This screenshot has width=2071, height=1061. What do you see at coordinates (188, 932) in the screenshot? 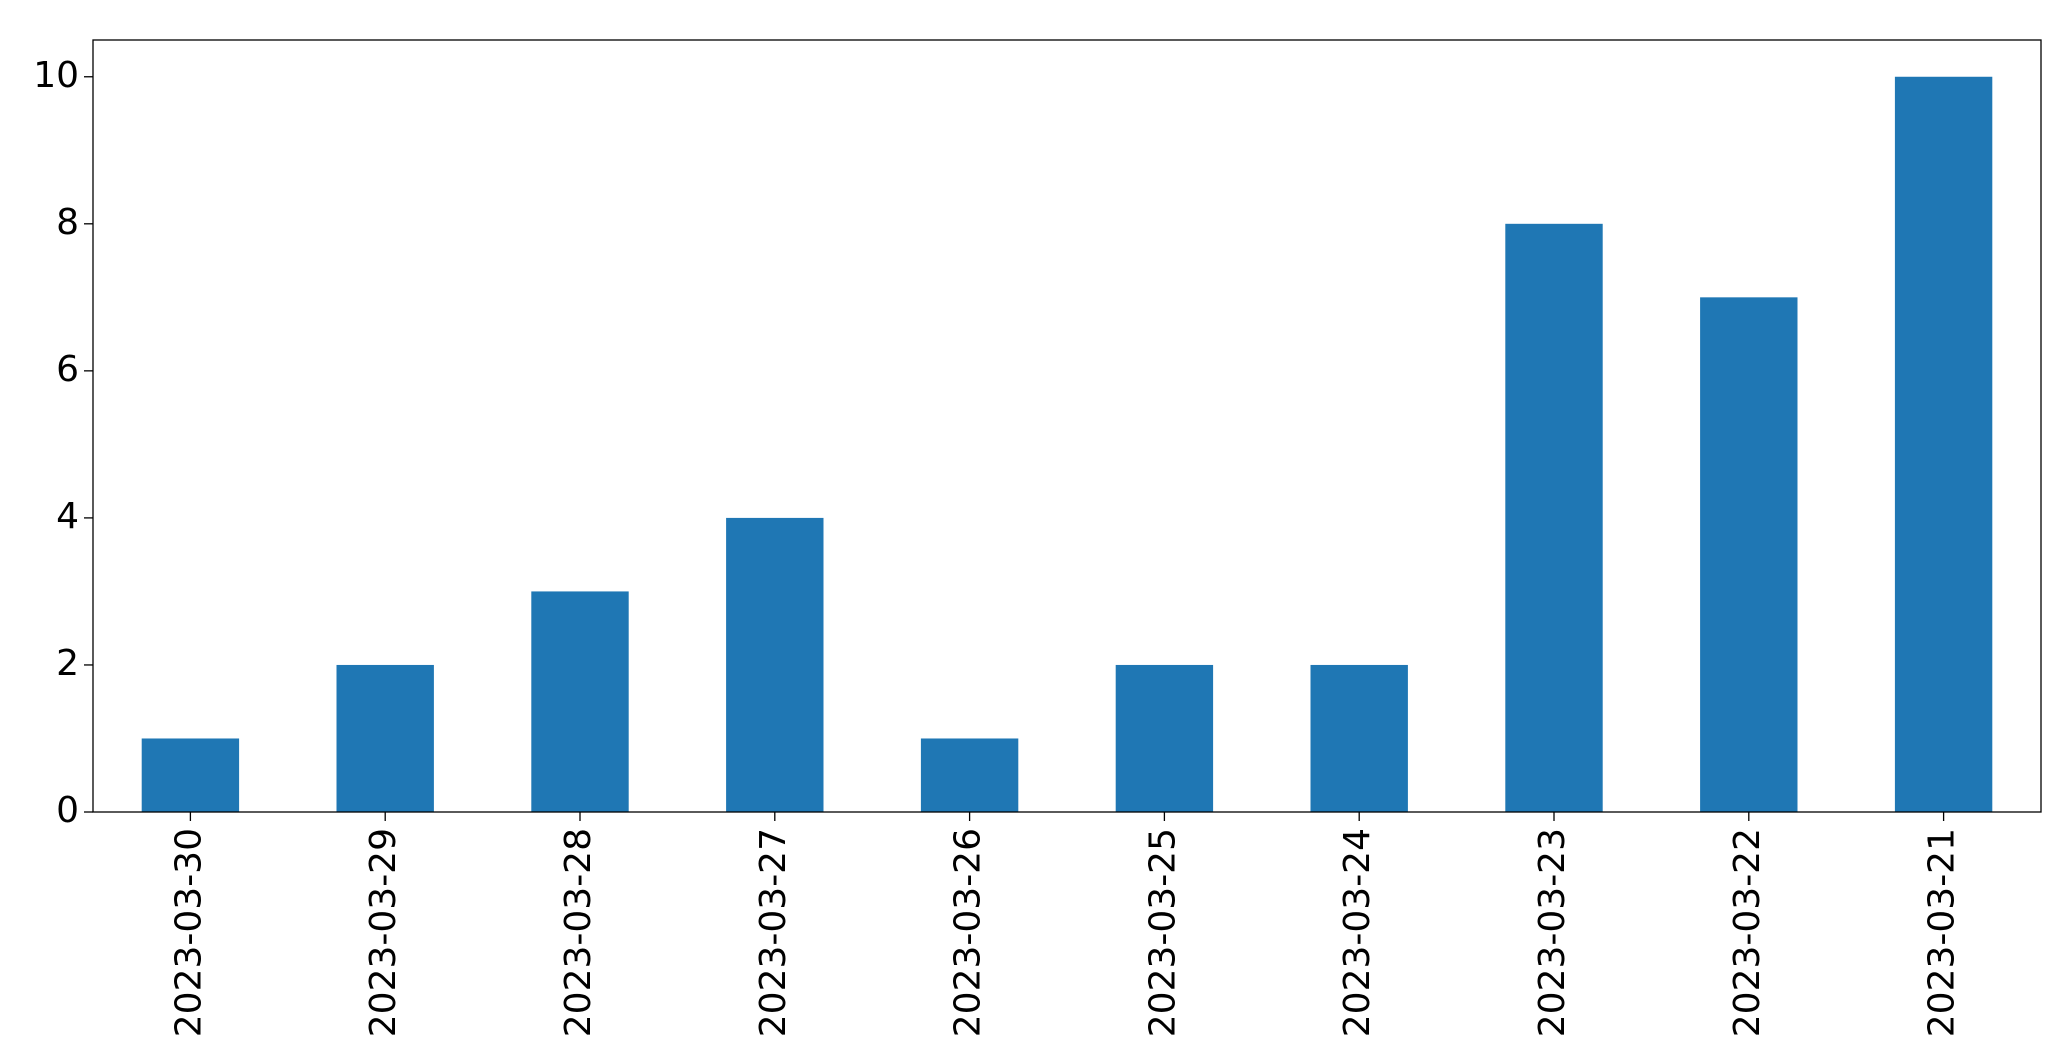
I see `x-tick-label: 2023-03-30` at bounding box center [188, 932].